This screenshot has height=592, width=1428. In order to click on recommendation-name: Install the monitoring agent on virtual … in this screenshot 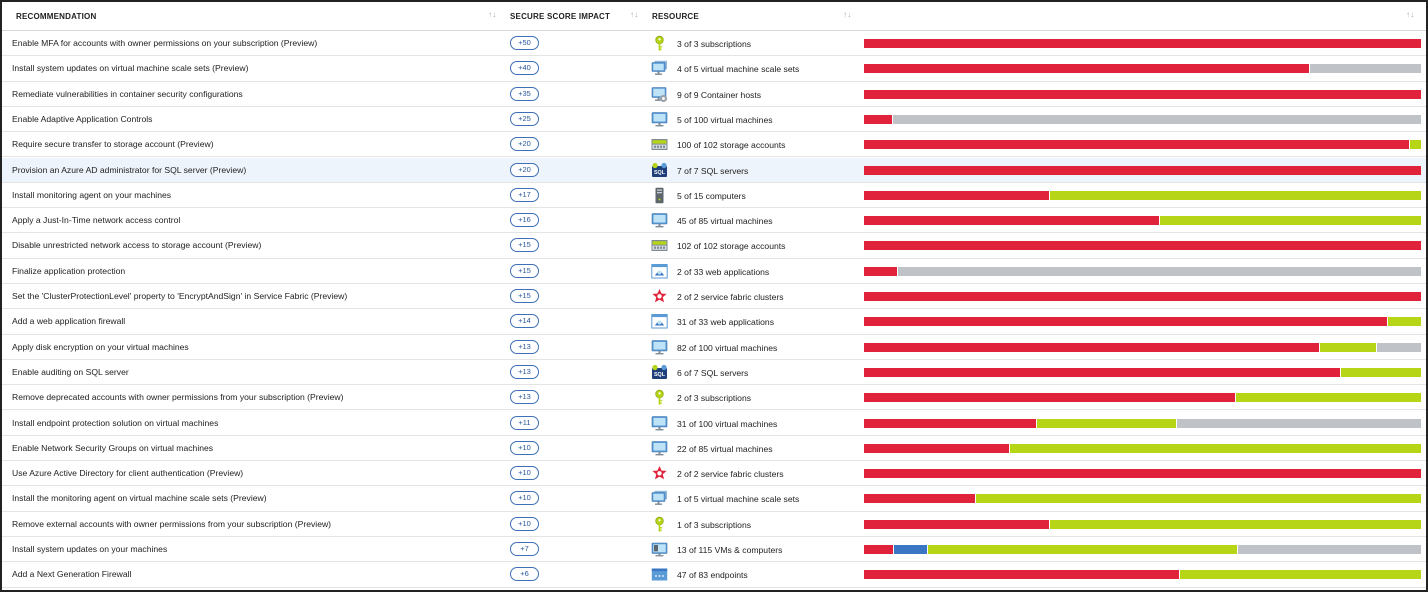, I will do `click(139, 498)`.